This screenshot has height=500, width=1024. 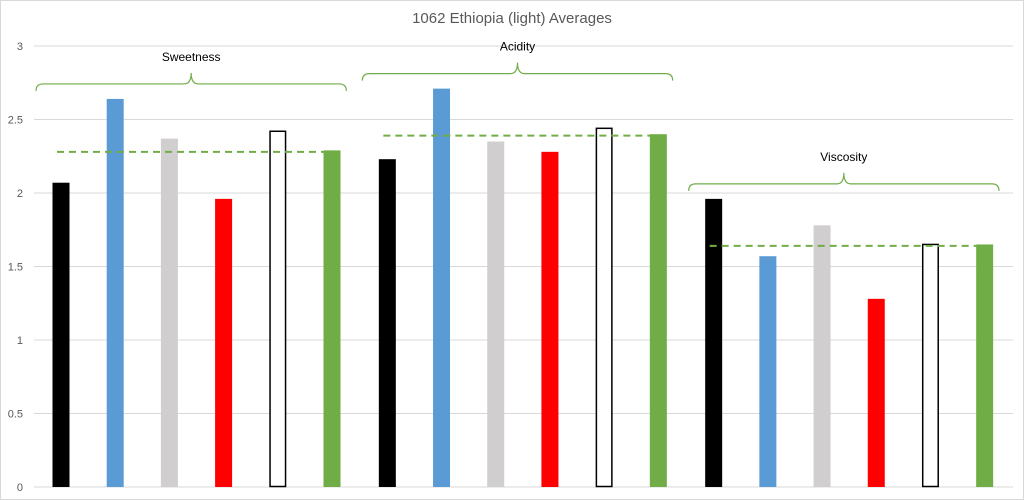 I want to click on y-tick-label: 0, so click(x=20, y=488).